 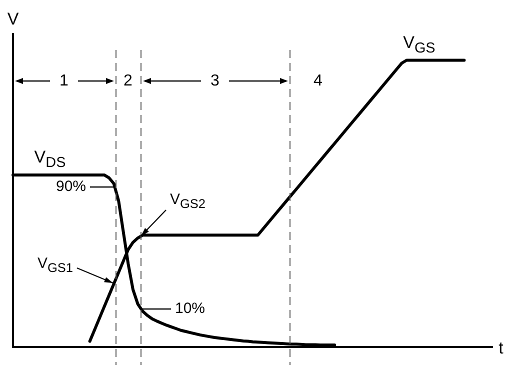 What do you see at coordinates (71, 187) in the screenshot?
I see `annotation: 90%` at bounding box center [71, 187].